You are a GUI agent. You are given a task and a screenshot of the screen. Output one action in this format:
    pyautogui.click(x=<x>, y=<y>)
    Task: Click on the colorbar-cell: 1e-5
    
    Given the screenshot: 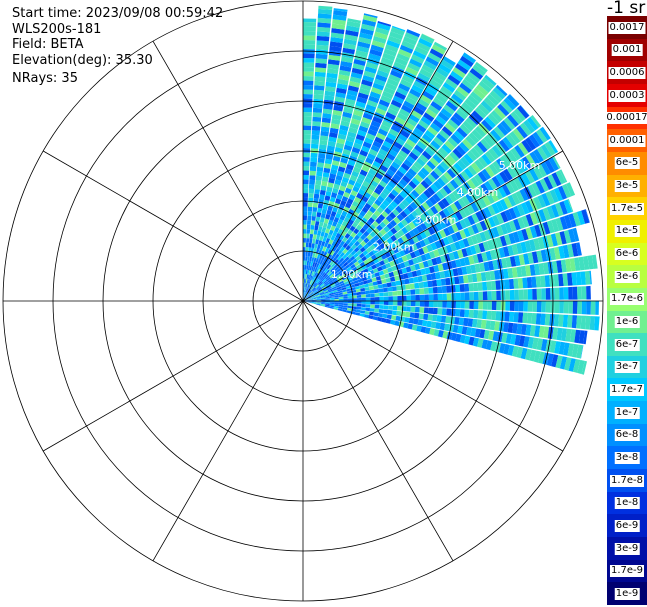 What is the action you would take?
    pyautogui.click(x=627, y=231)
    